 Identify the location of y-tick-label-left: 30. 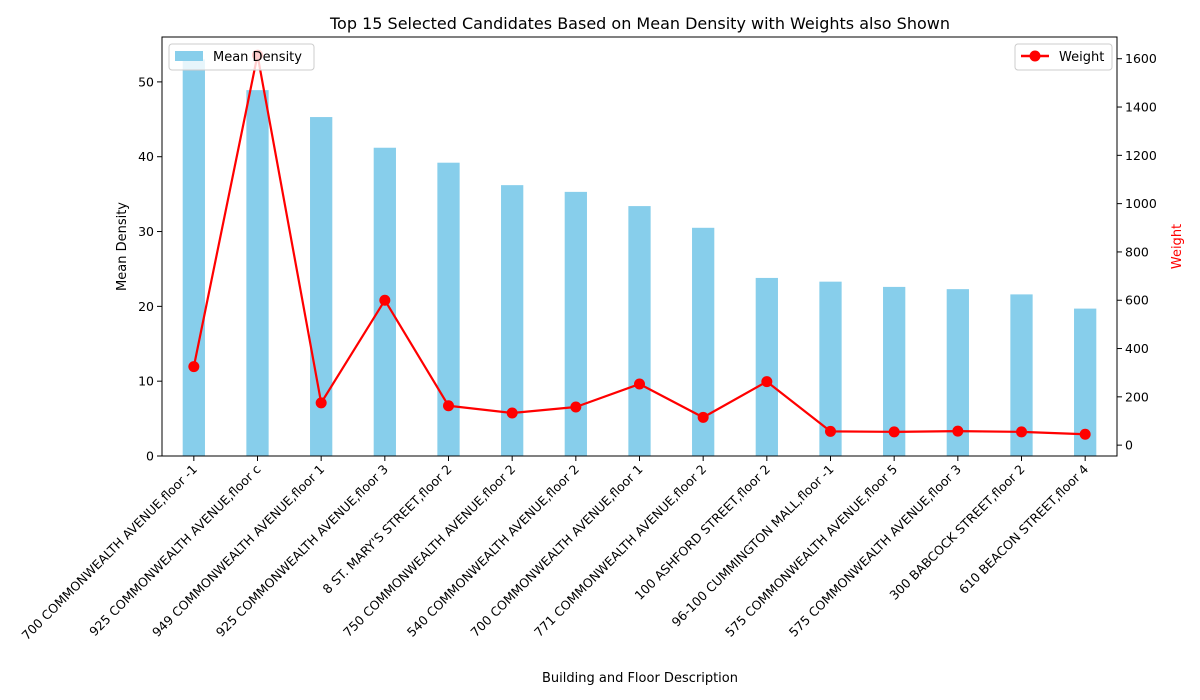
(146, 231).